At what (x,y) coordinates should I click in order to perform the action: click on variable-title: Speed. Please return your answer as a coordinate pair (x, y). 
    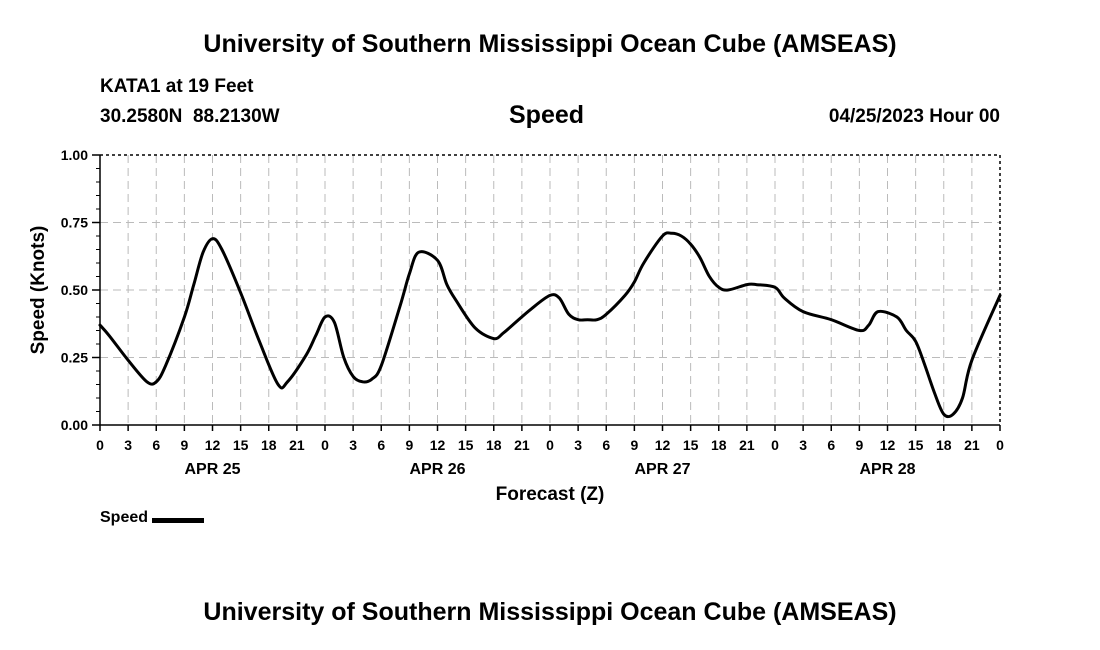
    Looking at the image, I should click on (547, 115).